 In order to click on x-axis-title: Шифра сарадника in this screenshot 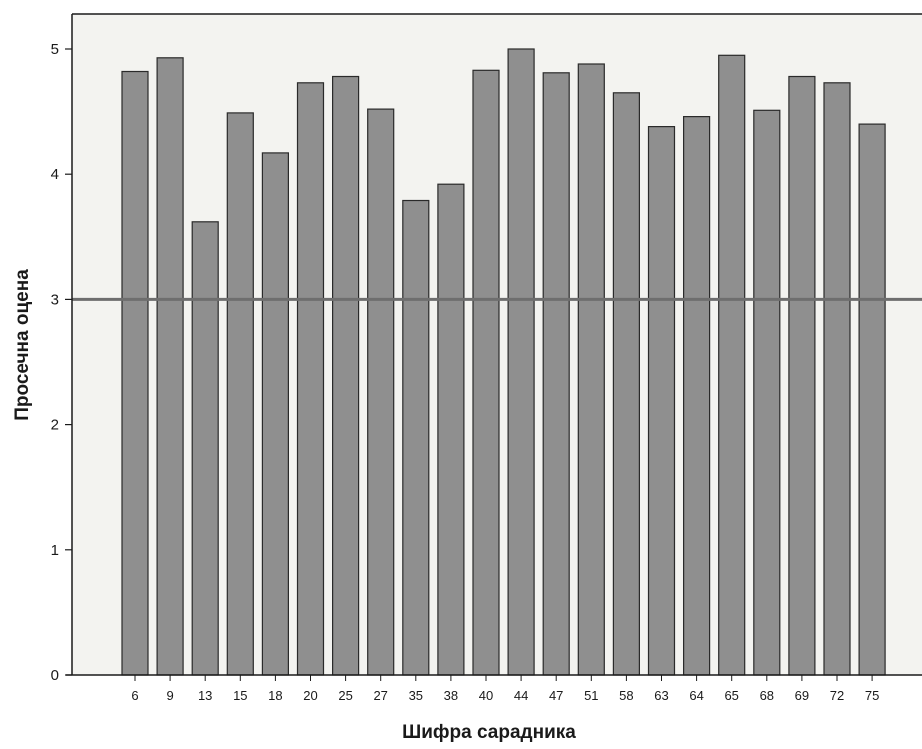, I will do `click(489, 732)`.